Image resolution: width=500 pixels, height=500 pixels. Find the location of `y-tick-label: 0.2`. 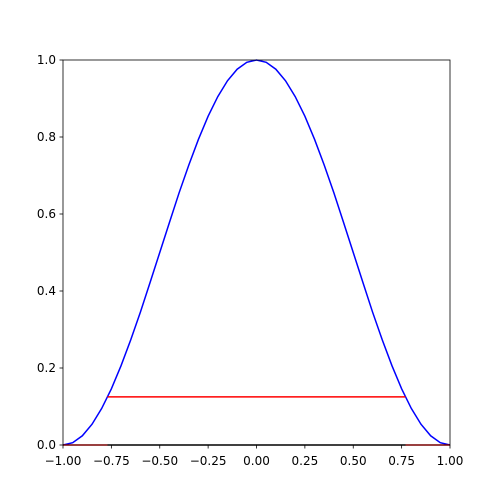

y-tick-label: 0.2 is located at coordinates (46, 368).